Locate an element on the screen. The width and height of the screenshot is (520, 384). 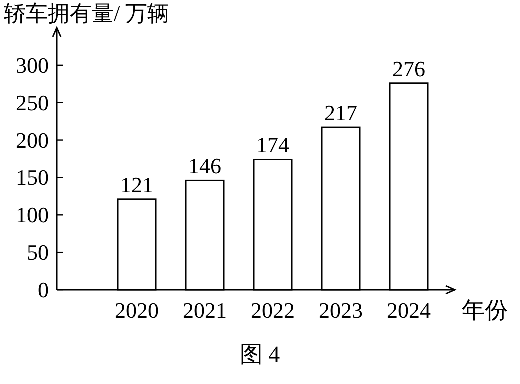
x-tick-label: 2021 is located at coordinates (205, 310).